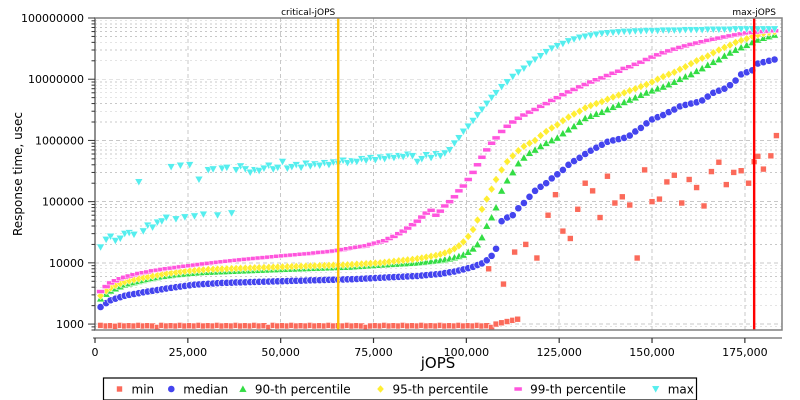 This screenshot has height=400, width=800. I want to click on legend-item-median: median, so click(198, 390).